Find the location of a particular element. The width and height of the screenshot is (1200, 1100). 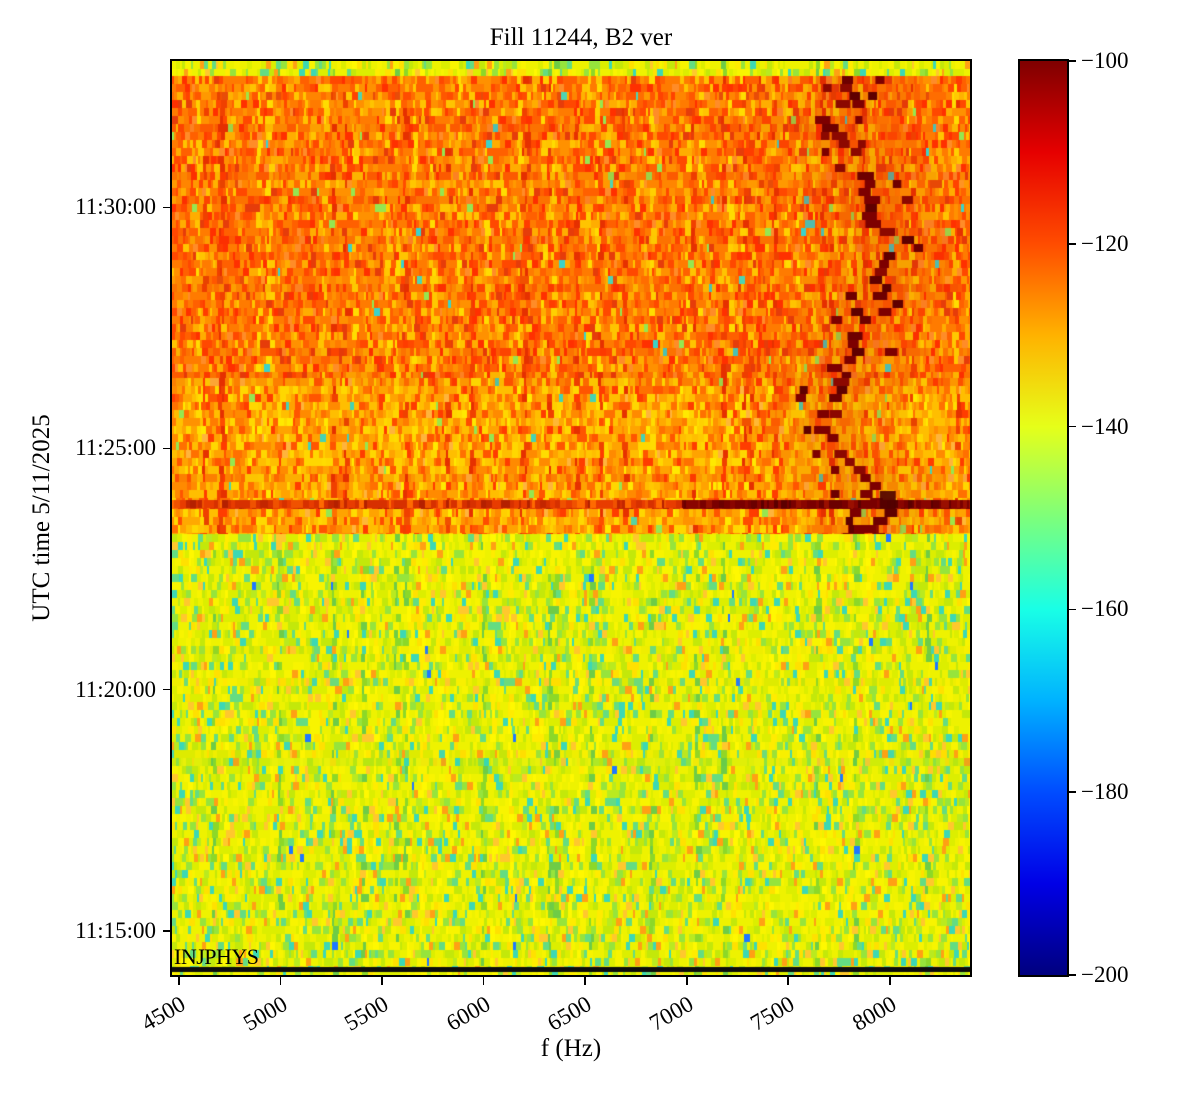

colorbar is located at coordinates (1043, 518).